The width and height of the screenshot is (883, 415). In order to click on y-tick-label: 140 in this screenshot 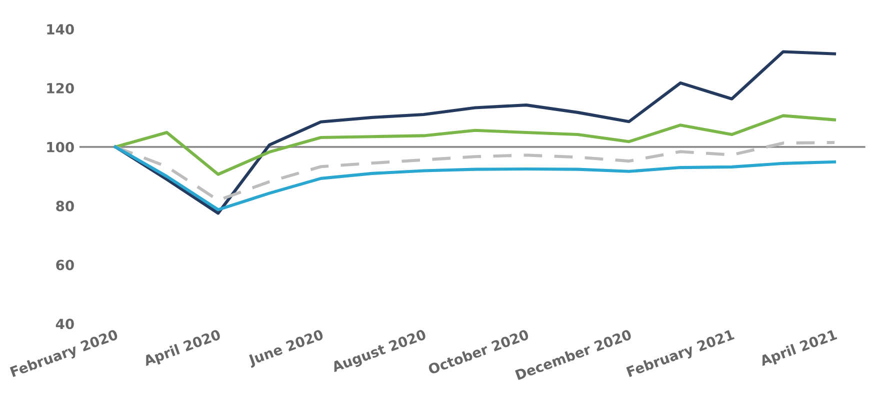, I will do `click(60, 29)`.